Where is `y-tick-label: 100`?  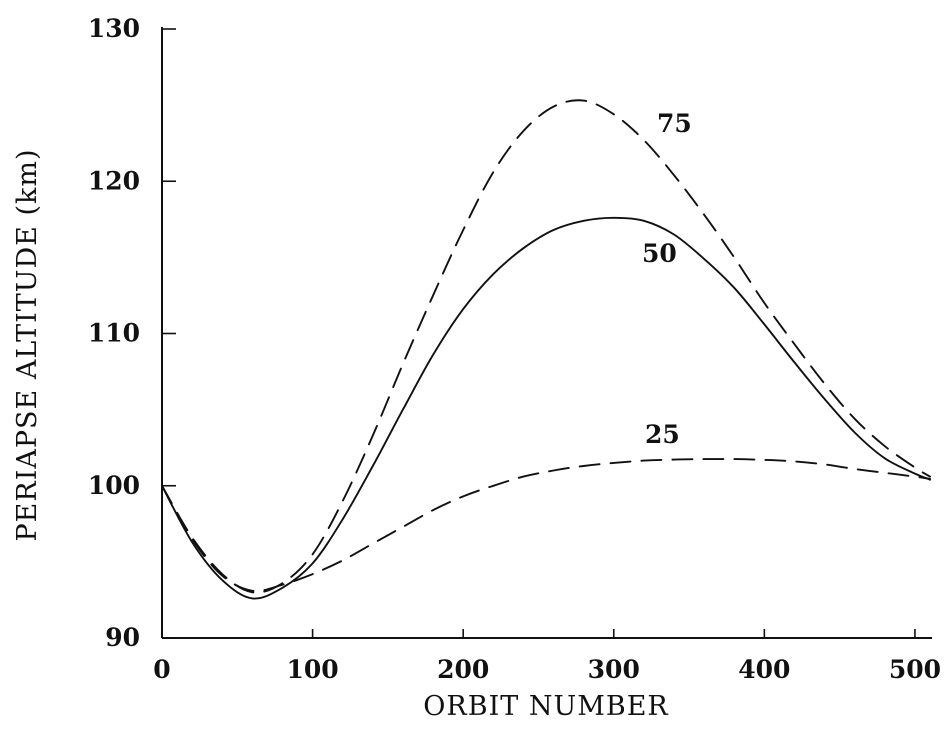
y-tick-label: 100 is located at coordinates (114, 485).